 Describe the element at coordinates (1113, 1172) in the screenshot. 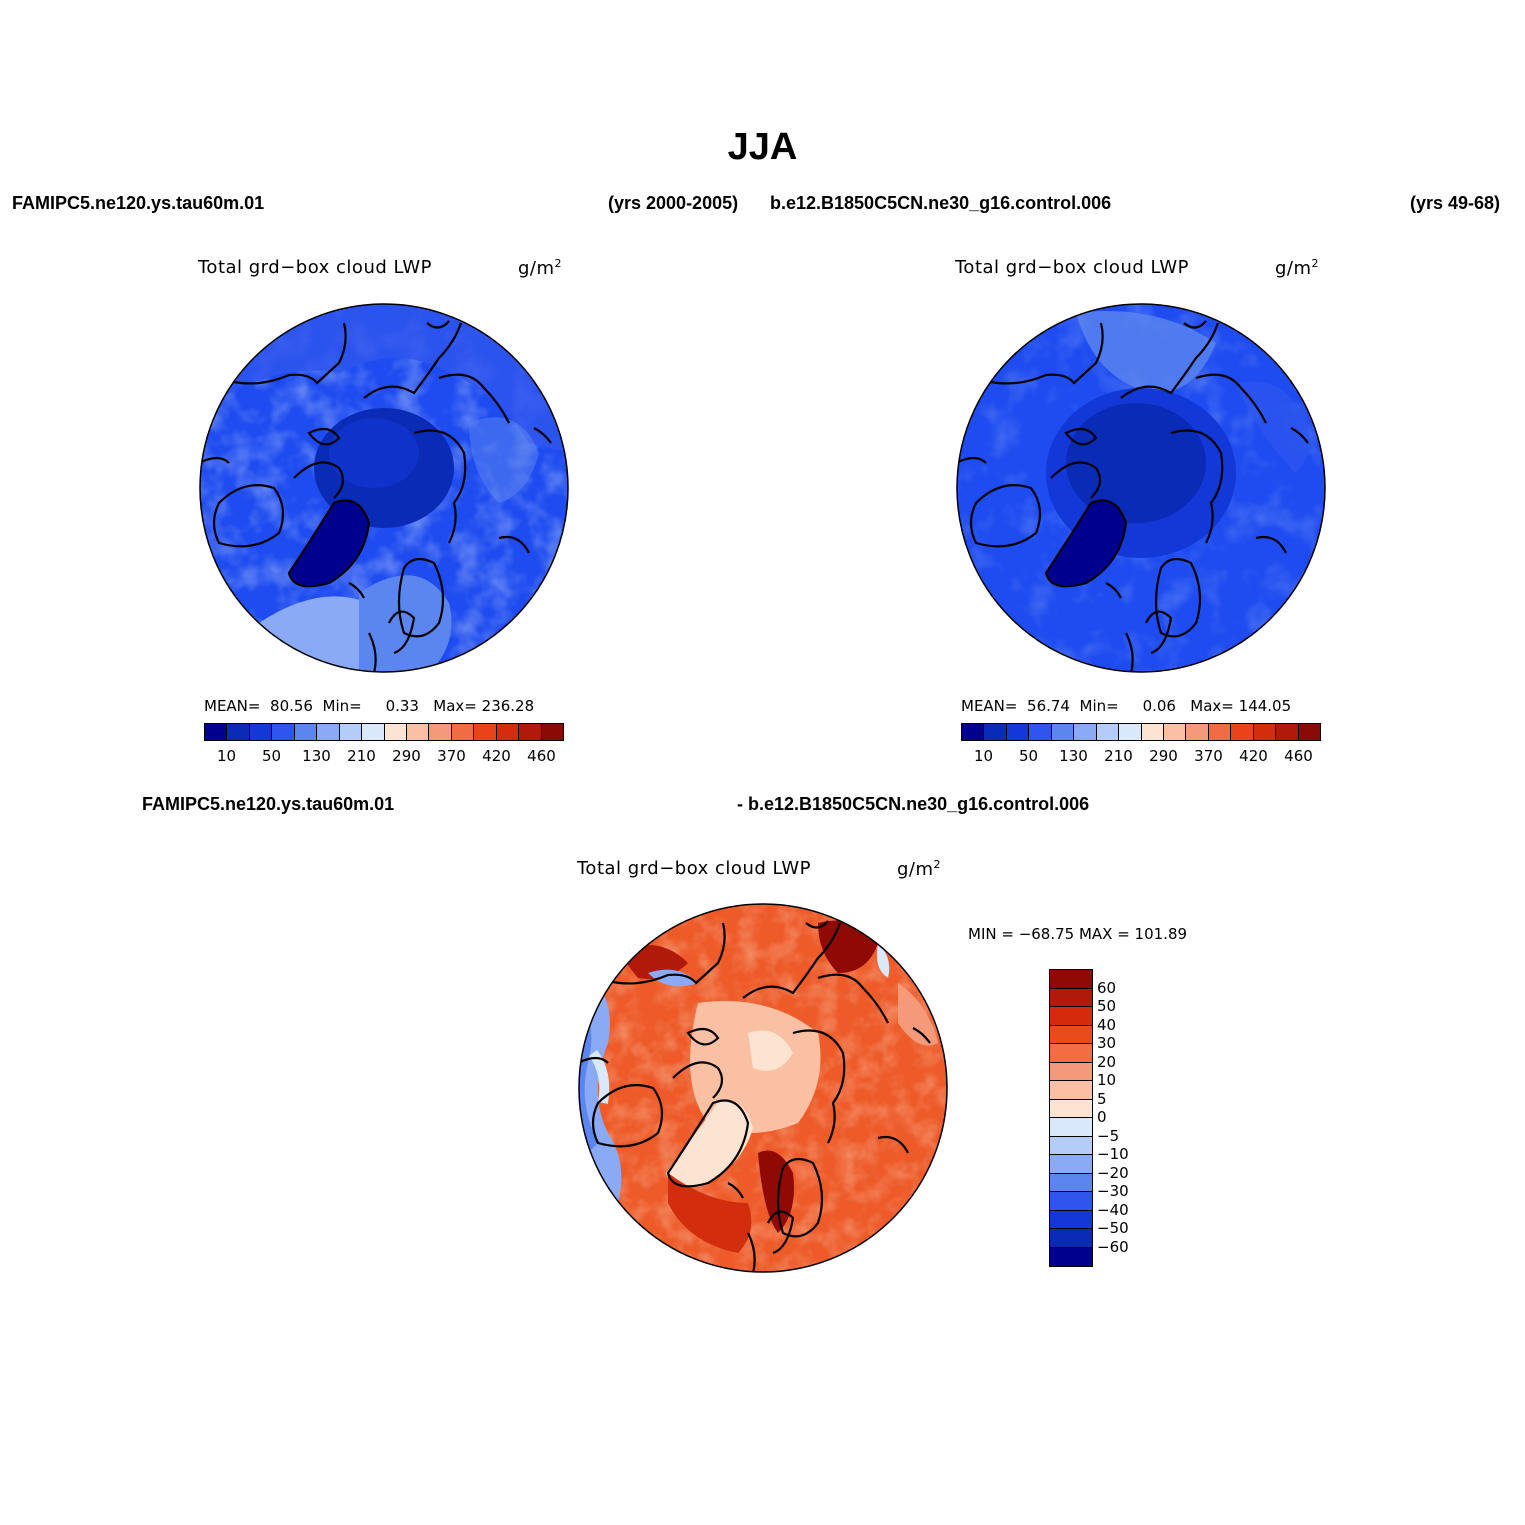

I see `colorbar-tick-label: −20` at that location.